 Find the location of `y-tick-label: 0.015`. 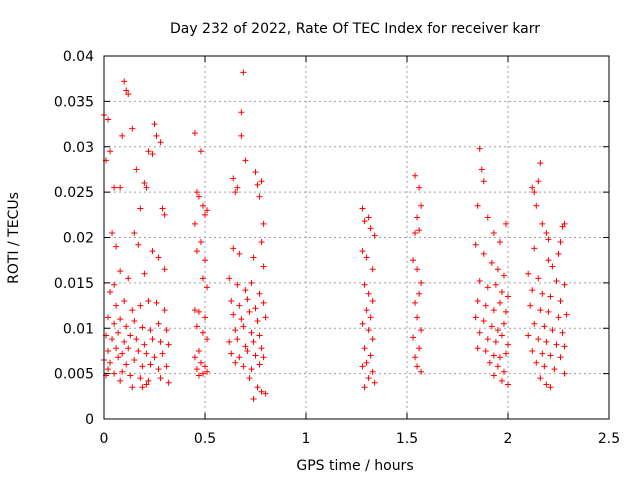

y-tick-label: 0.015 is located at coordinates (74, 284).